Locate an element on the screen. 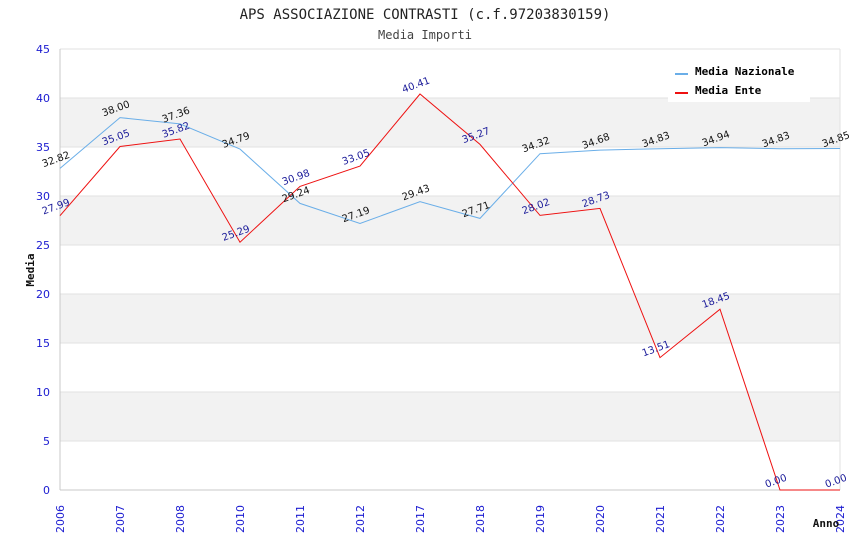 This screenshot has width=850, height=550. chart-subtitle: Media Importi is located at coordinates (425, 35).